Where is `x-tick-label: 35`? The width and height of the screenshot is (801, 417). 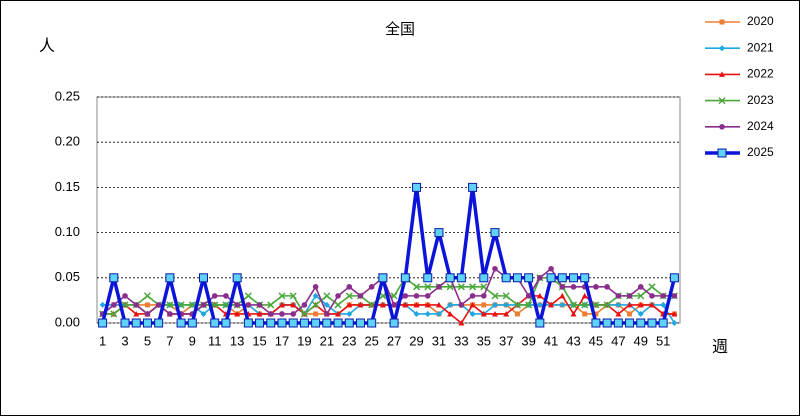 x-tick-label: 35 is located at coordinates (484, 340).